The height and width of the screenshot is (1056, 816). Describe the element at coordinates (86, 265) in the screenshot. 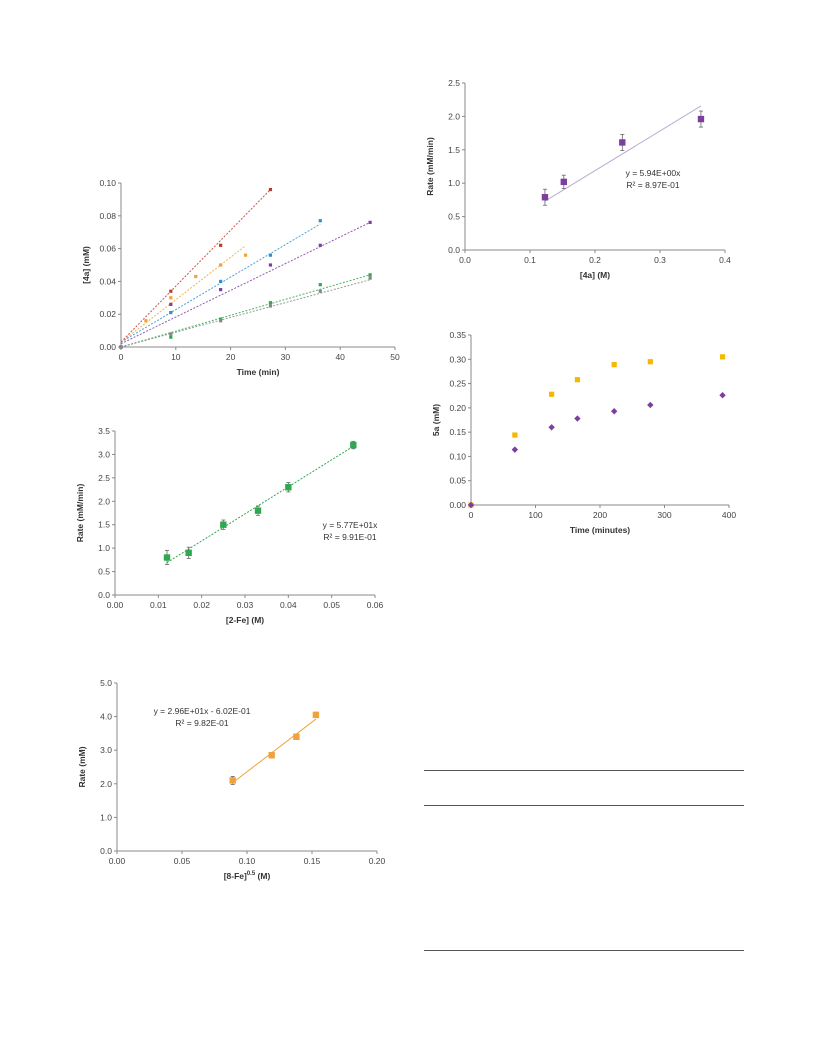

I see `y-axis-label: [4a] (mM)` at that location.